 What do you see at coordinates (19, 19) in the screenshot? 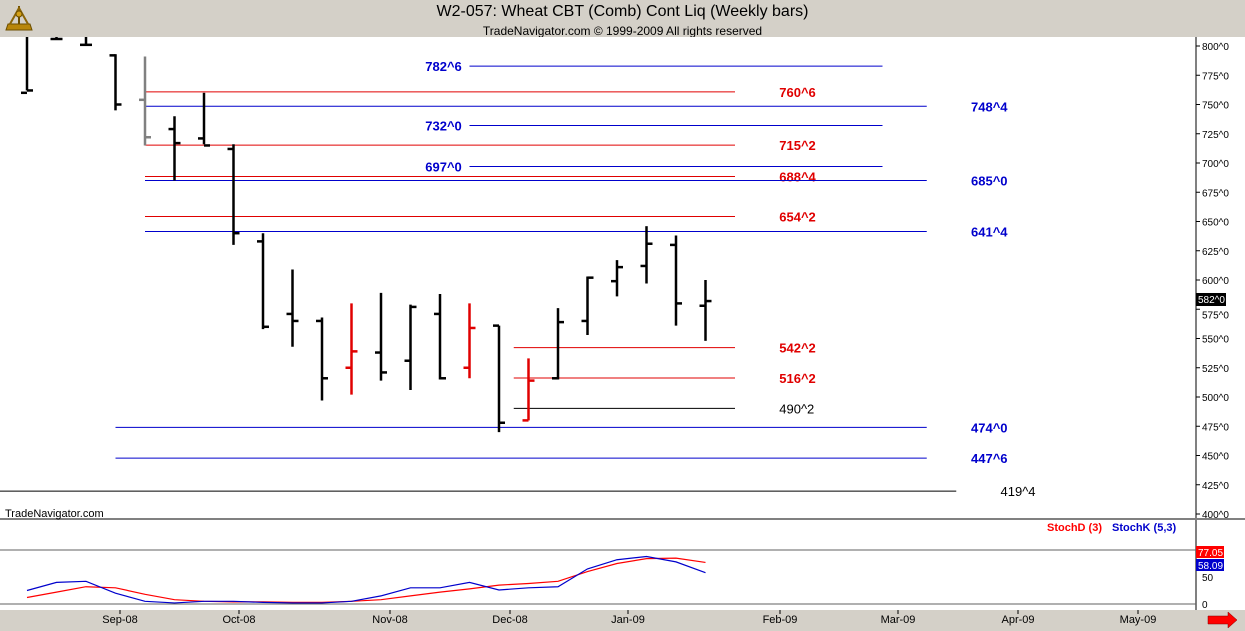
I see `sextant-logo-icon` at bounding box center [19, 19].